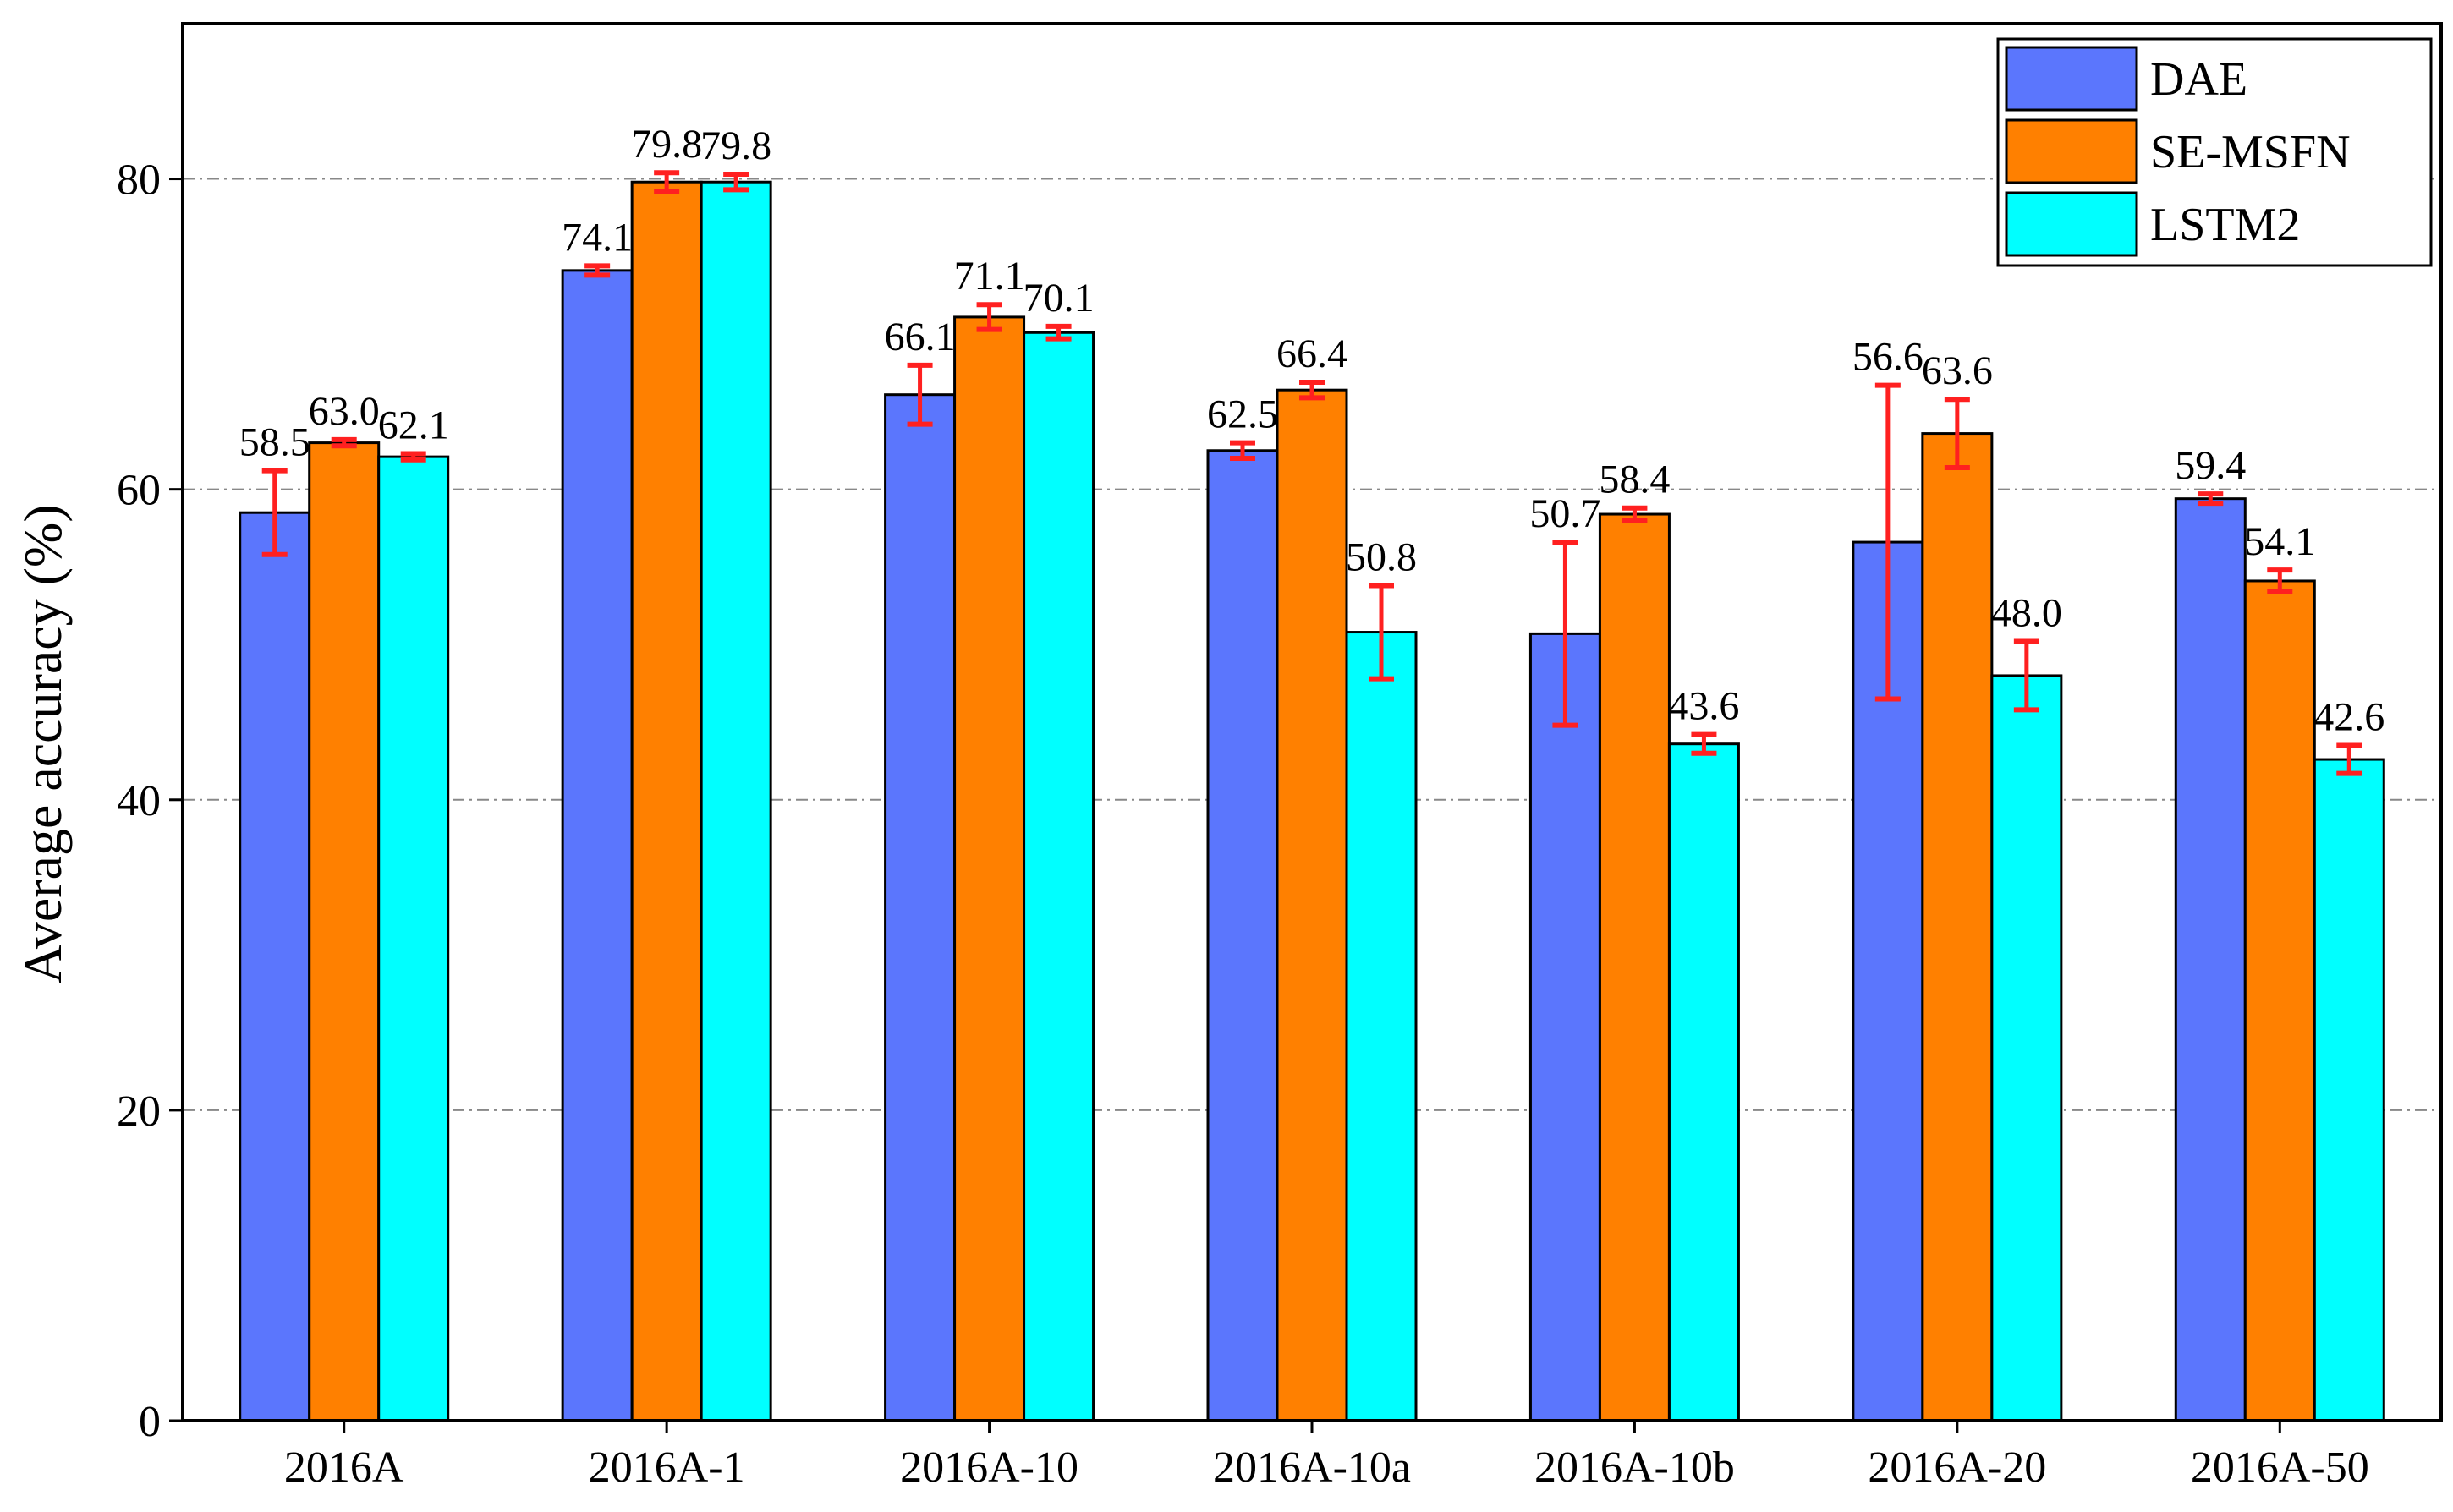 The width and height of the screenshot is (2453, 1512). What do you see at coordinates (139, 801) in the screenshot?
I see `y-tick-label: 40` at bounding box center [139, 801].